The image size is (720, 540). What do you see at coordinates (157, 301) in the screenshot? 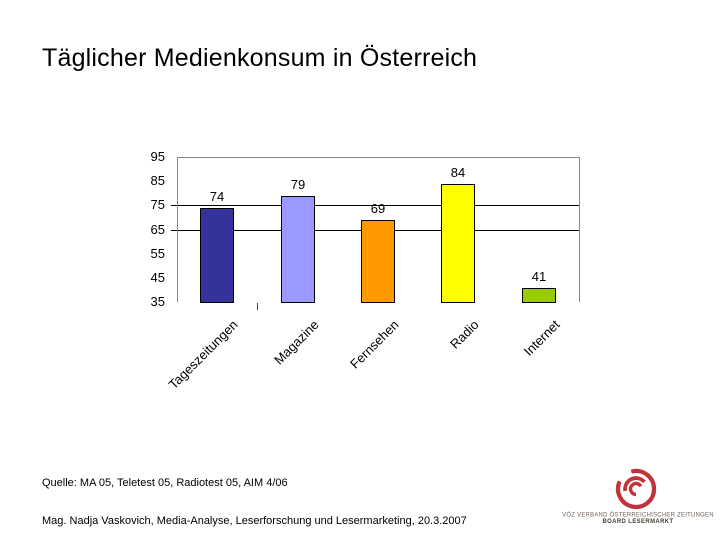
I see `y-axis-tick-label: 35` at bounding box center [157, 301].